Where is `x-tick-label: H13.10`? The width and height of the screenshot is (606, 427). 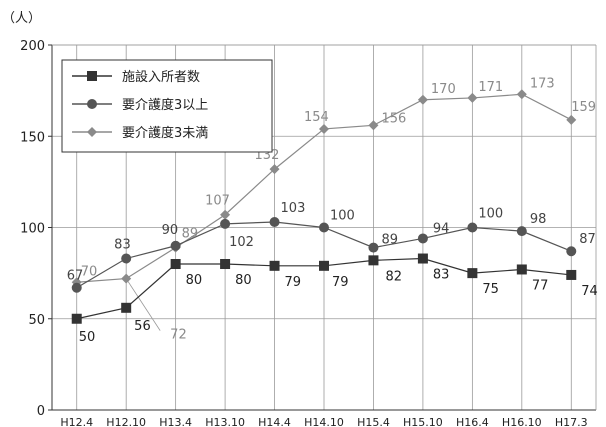 x-tick-label: H13.10 is located at coordinates (225, 421).